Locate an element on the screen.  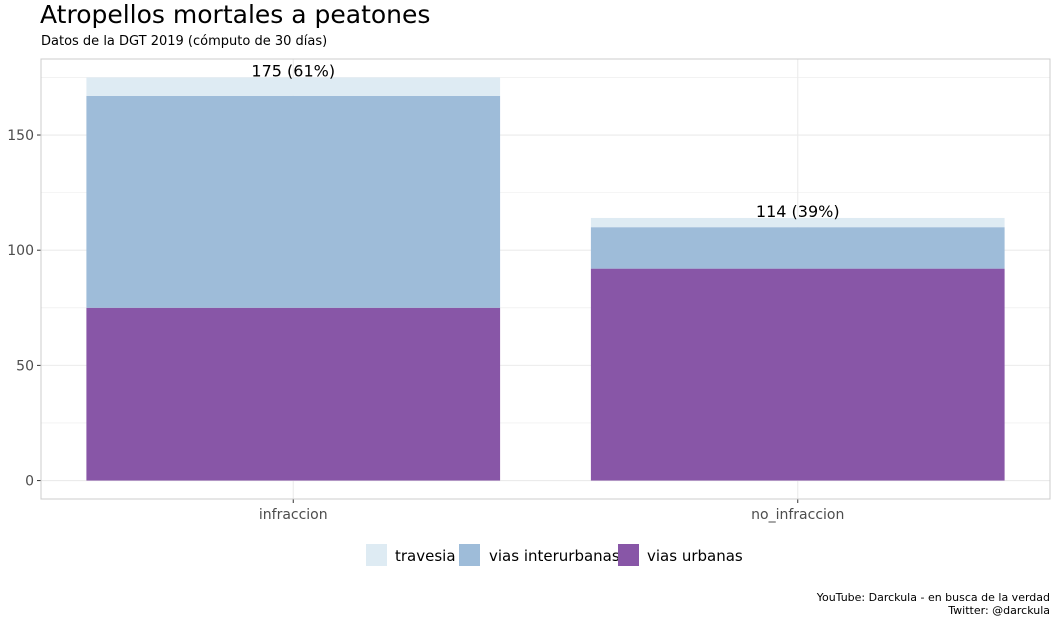
legend-label: vias urbanas is located at coordinates (695, 556).